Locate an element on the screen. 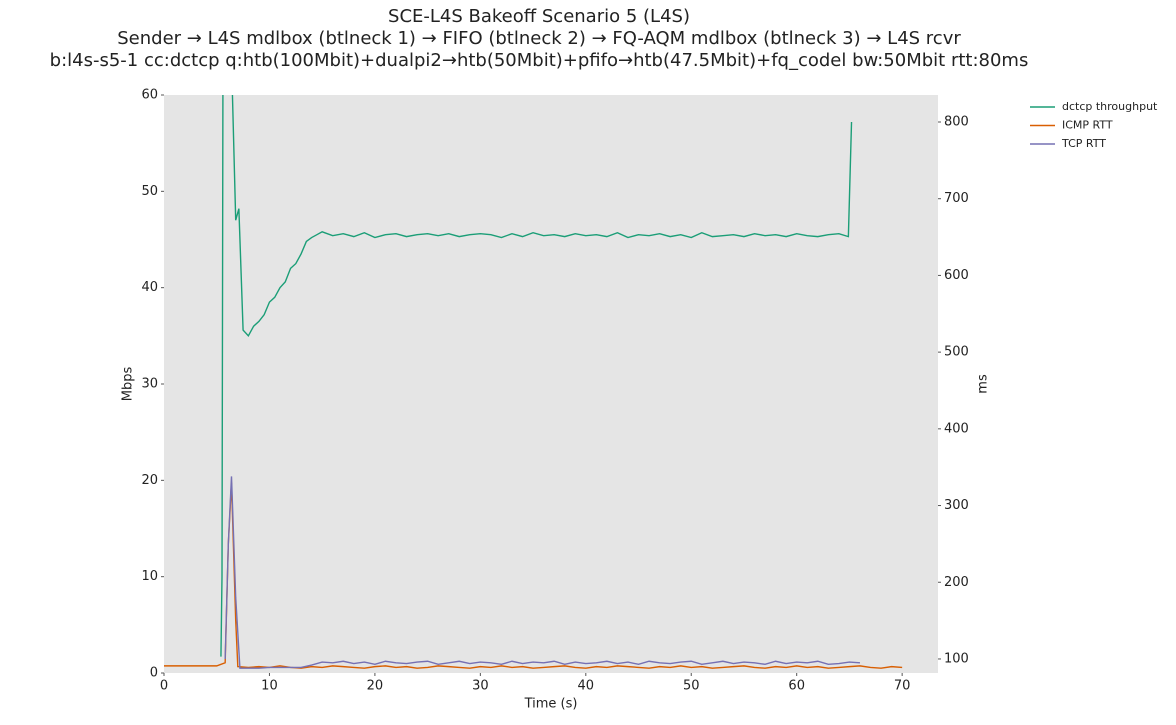 Image resolution: width=1176 pixels, height=725 pixels. chart-title: SCE-L4S Bakeoff Scenario 5 (L4S) is located at coordinates (539, 16).